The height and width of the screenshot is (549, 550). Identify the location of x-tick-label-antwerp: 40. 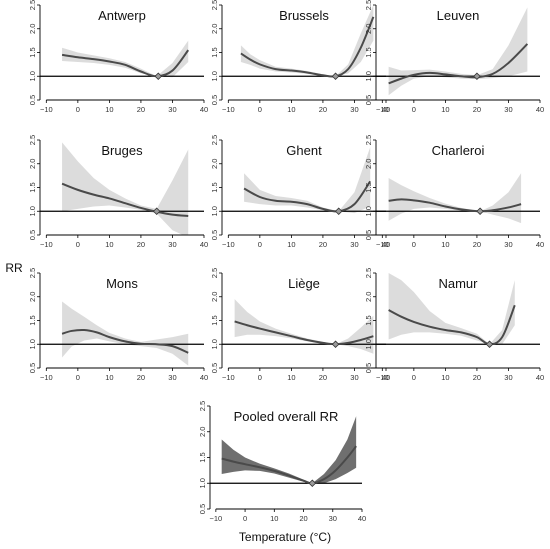
(204, 109).